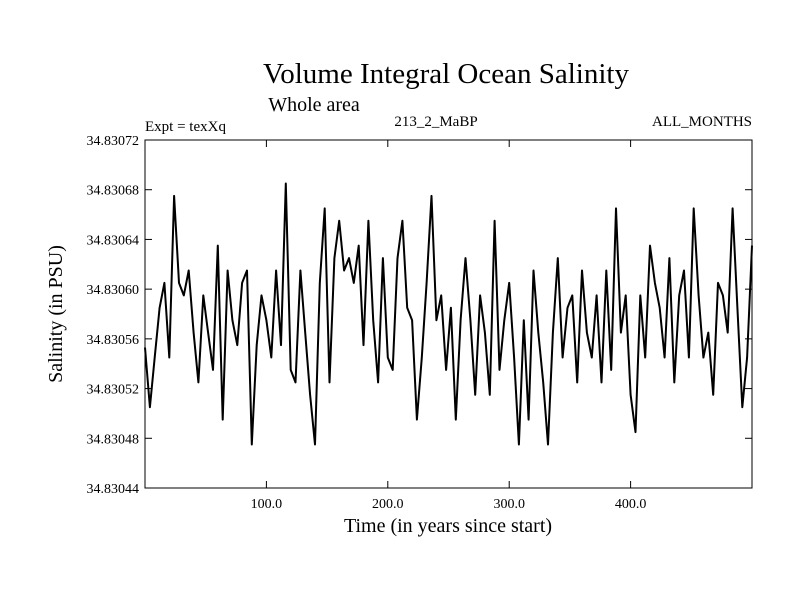 This screenshot has width=800, height=600. I want to click on y-axis-label: Salinity (in PSU), so click(56, 314).